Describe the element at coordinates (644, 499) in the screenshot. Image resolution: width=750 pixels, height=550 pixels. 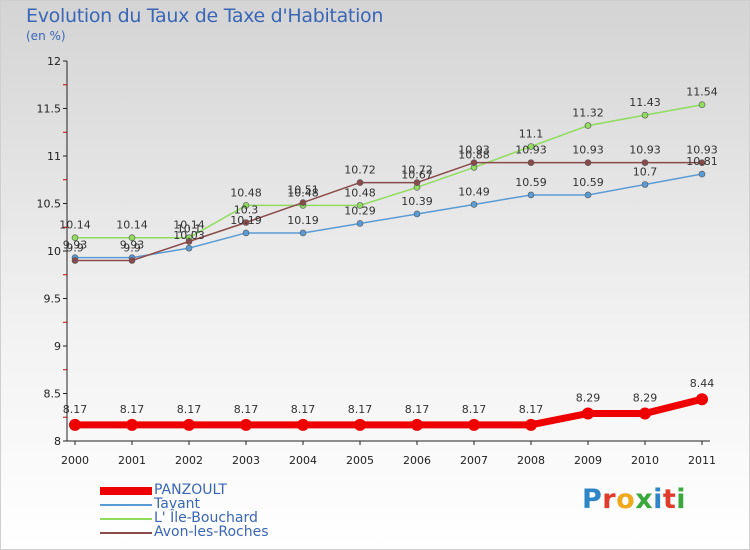
I see `logo-letter: x` at that location.